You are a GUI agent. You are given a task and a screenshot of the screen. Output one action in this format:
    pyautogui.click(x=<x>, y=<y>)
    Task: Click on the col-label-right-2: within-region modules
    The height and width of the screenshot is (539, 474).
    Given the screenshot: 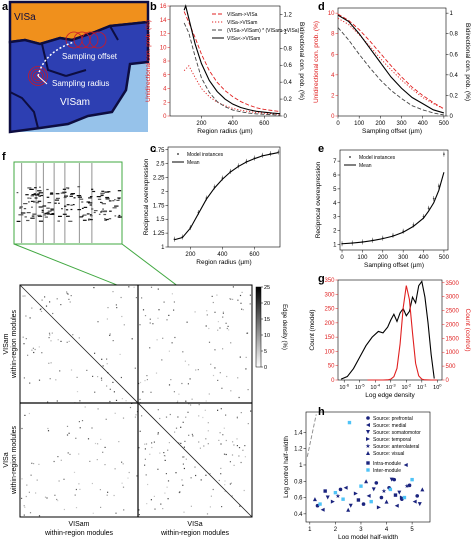 What is the action you would take?
    pyautogui.click(x=195, y=533)
    